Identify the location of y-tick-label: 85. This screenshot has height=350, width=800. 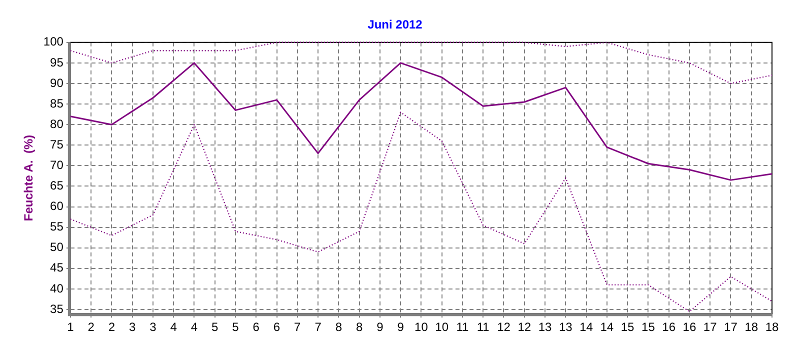
(57, 103).